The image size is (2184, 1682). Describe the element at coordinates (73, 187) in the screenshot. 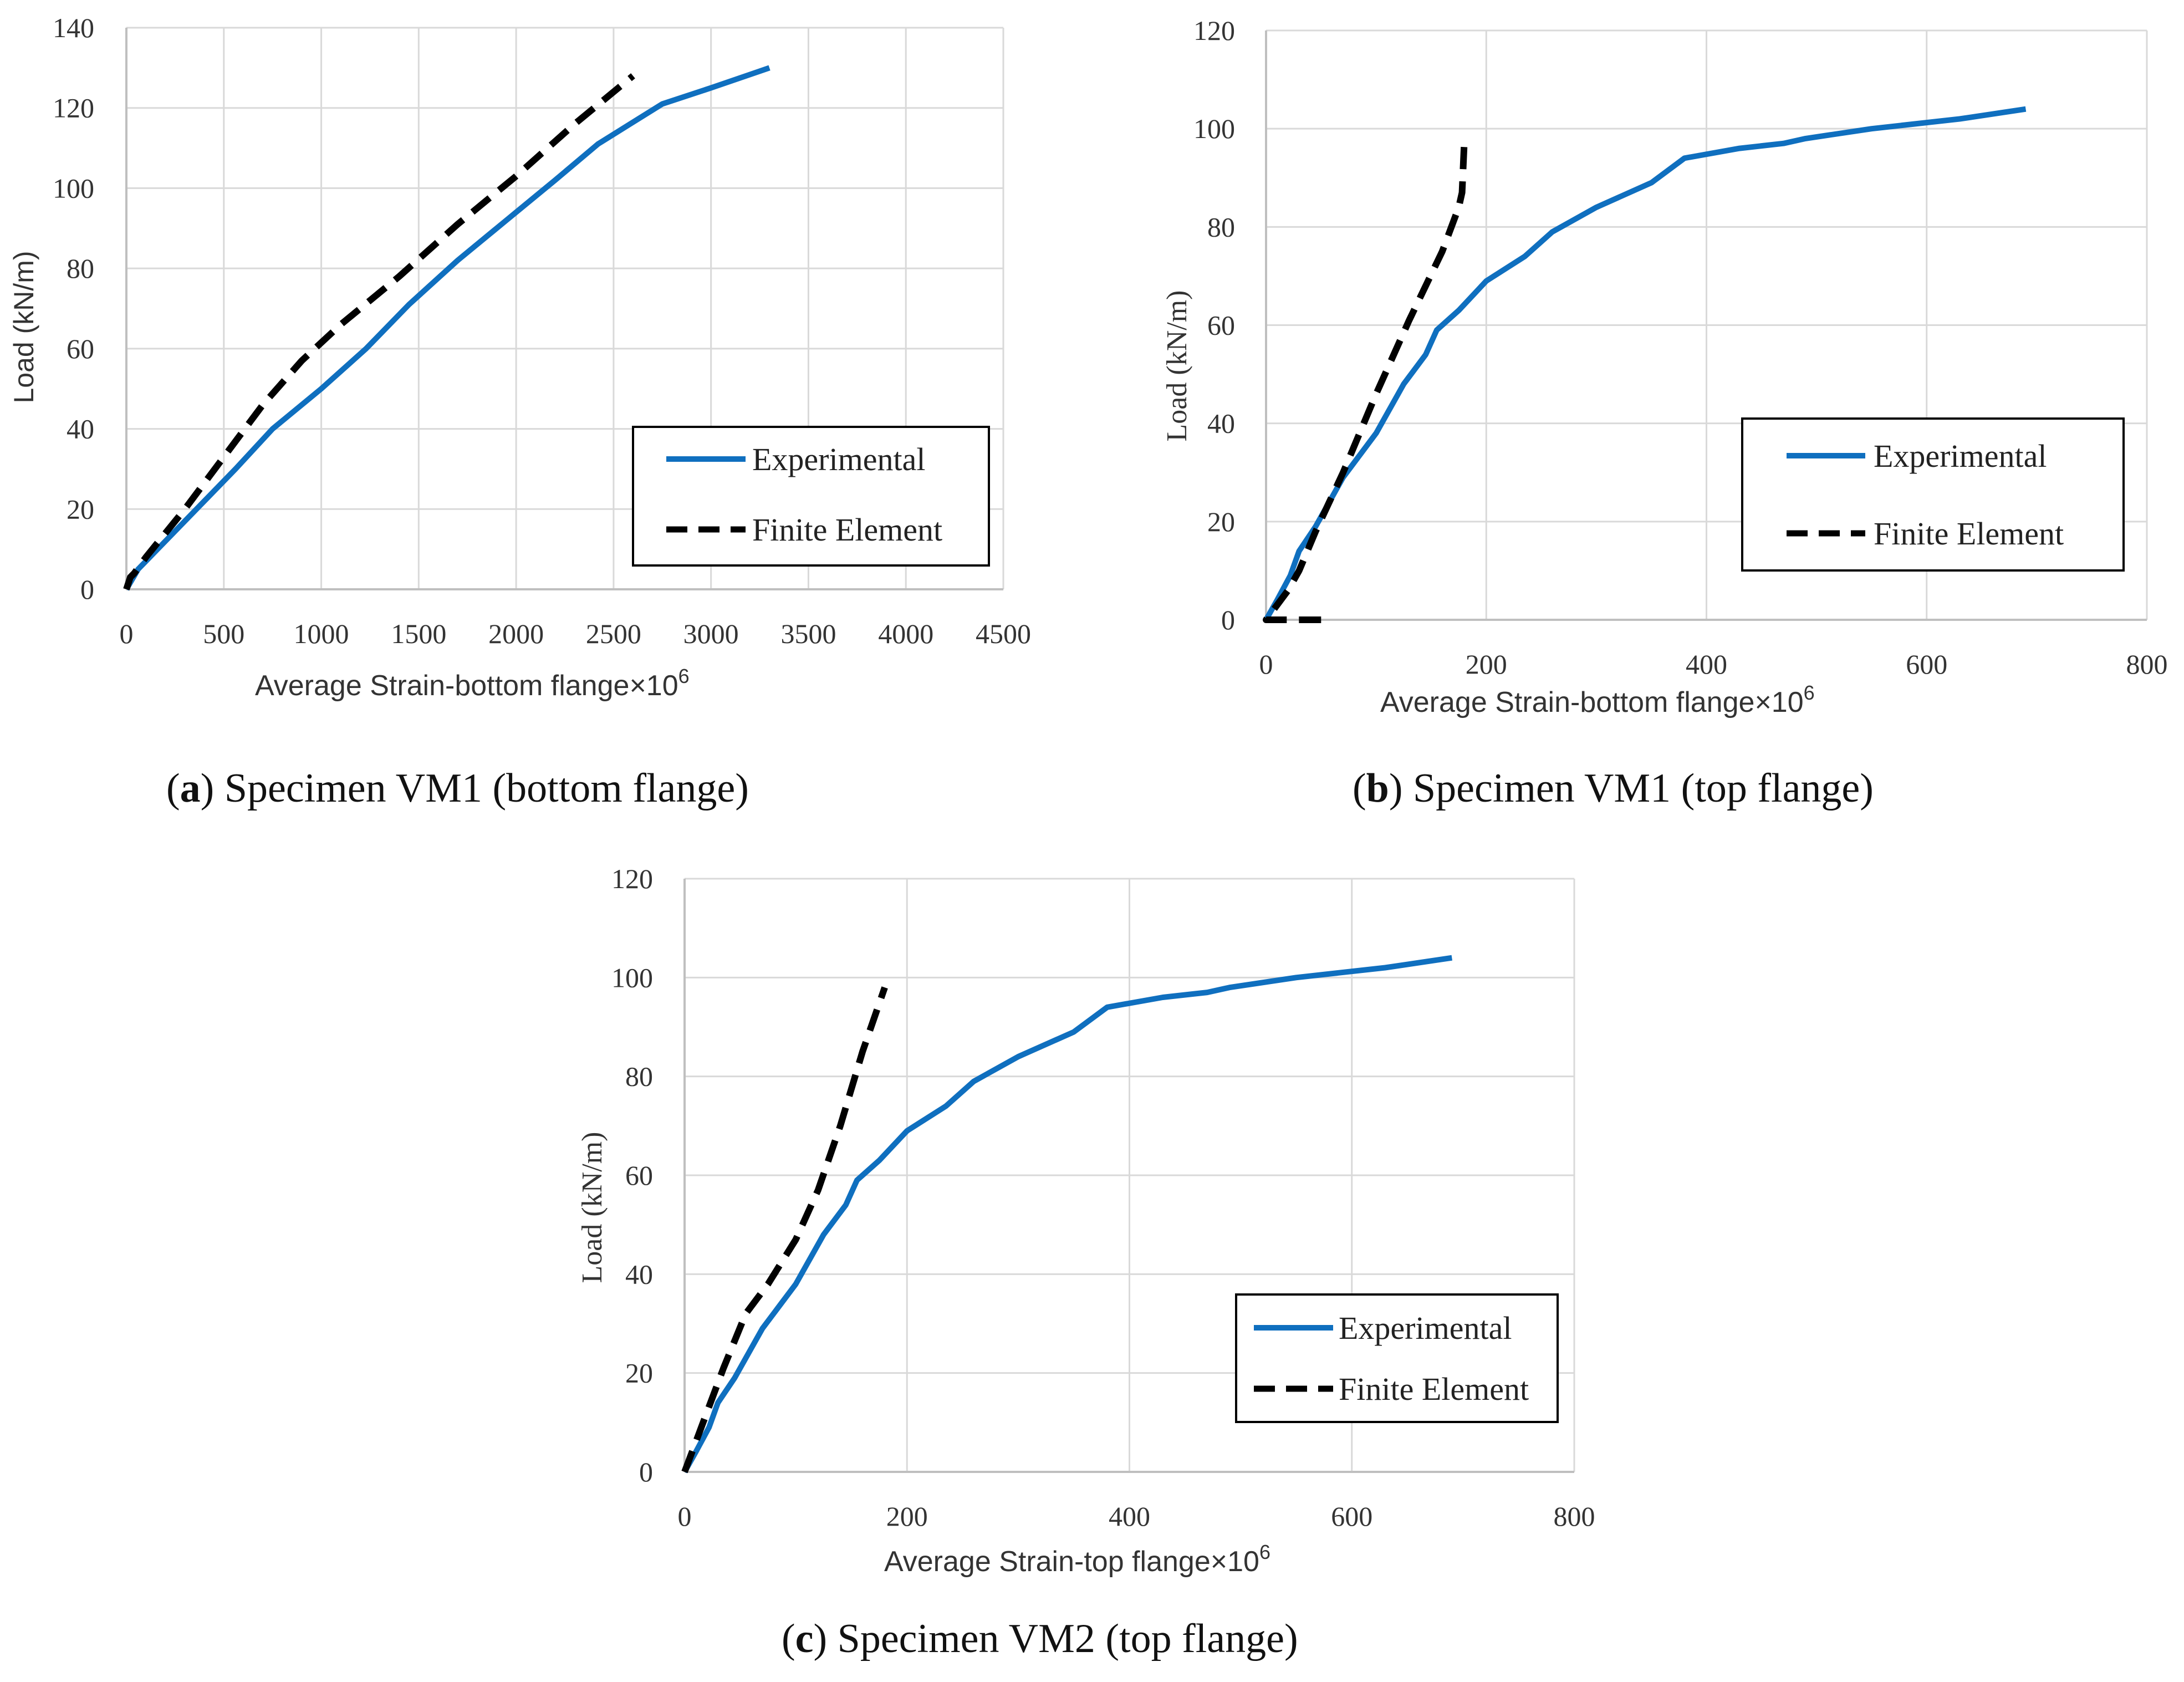

I see `y-tick-label-a-100: 100` at that location.